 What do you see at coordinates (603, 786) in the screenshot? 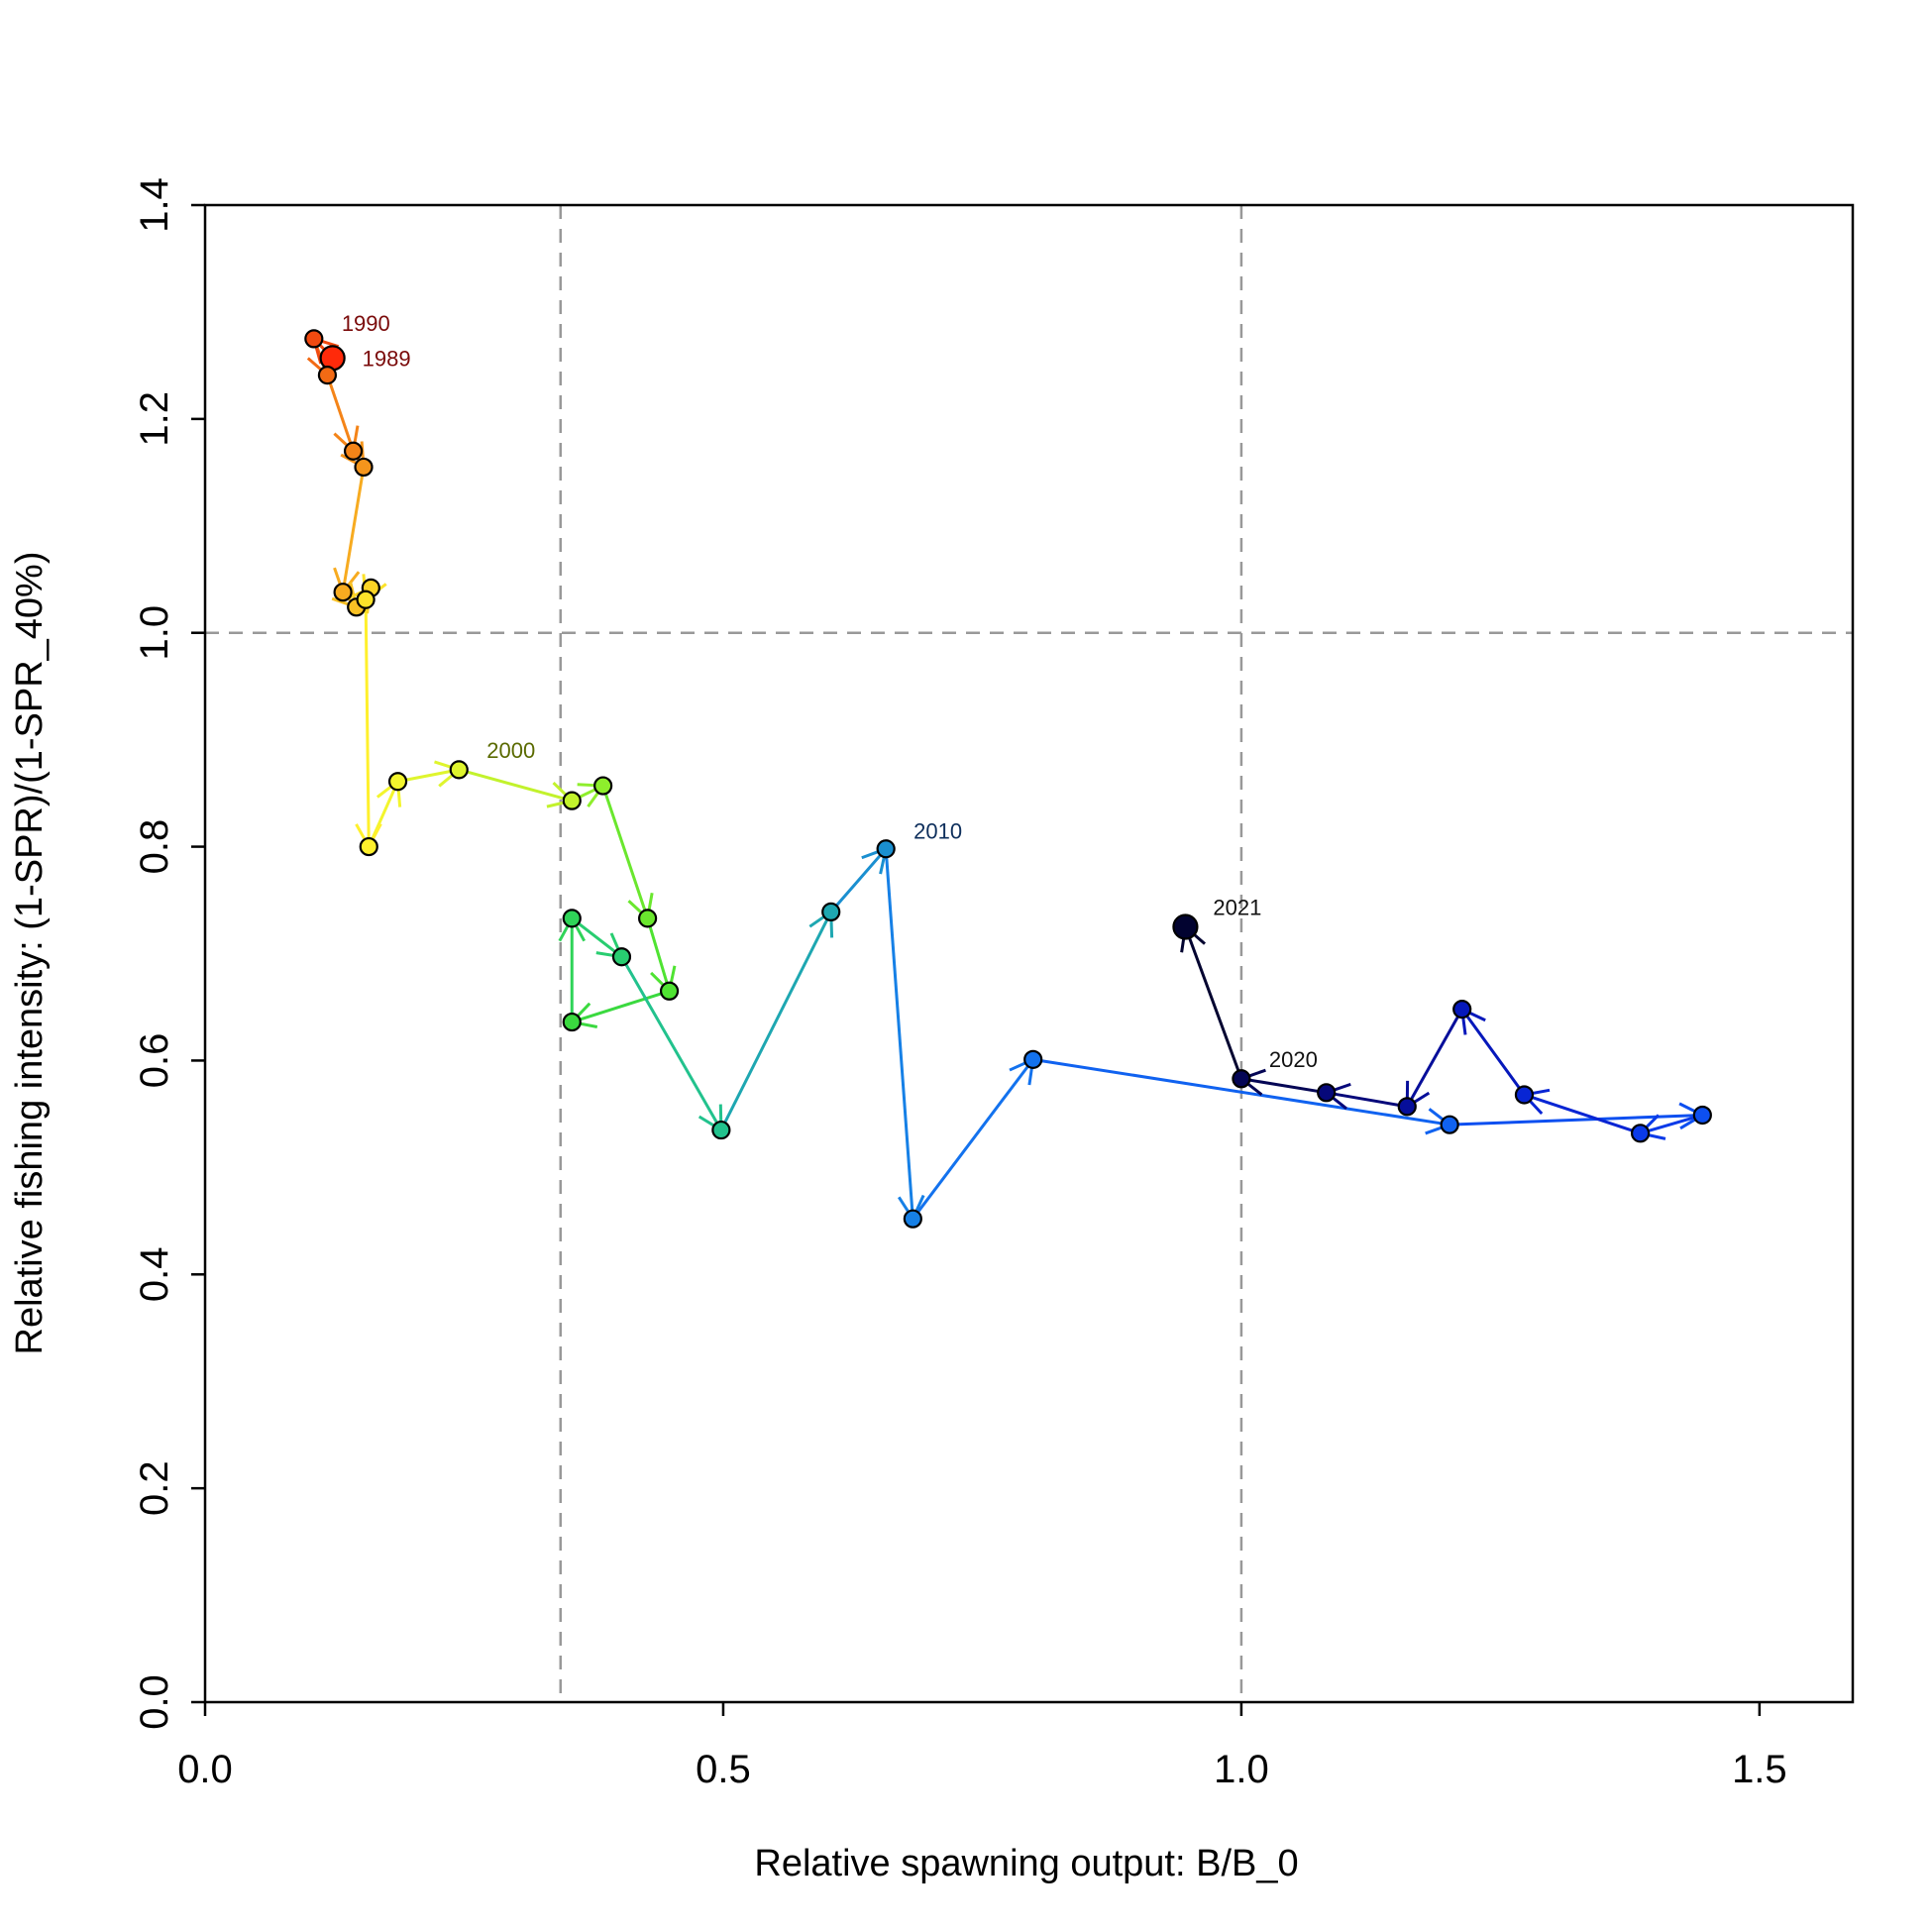
I see `data-point-2002` at bounding box center [603, 786].